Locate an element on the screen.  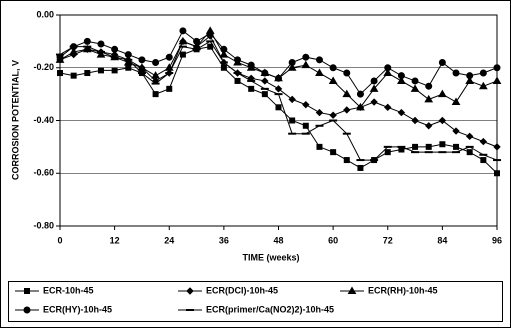
x-tick-label: 24 is located at coordinates (169, 240).